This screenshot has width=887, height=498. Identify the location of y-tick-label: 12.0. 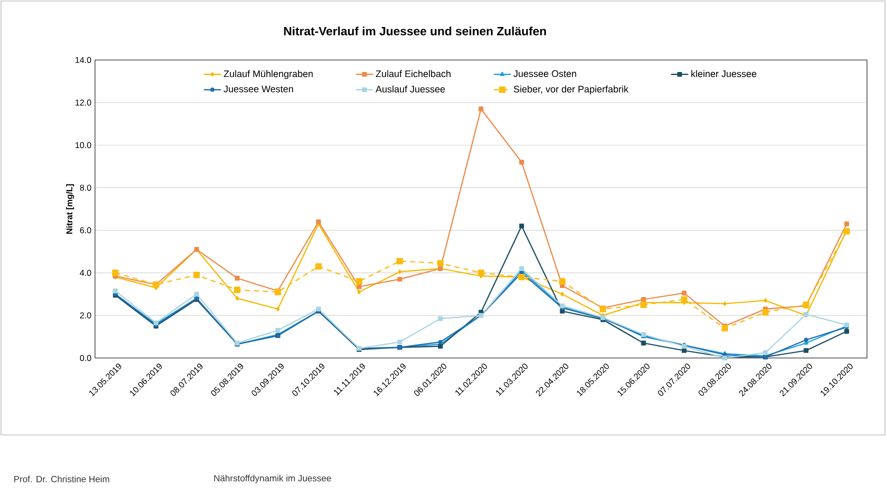
(84, 103).